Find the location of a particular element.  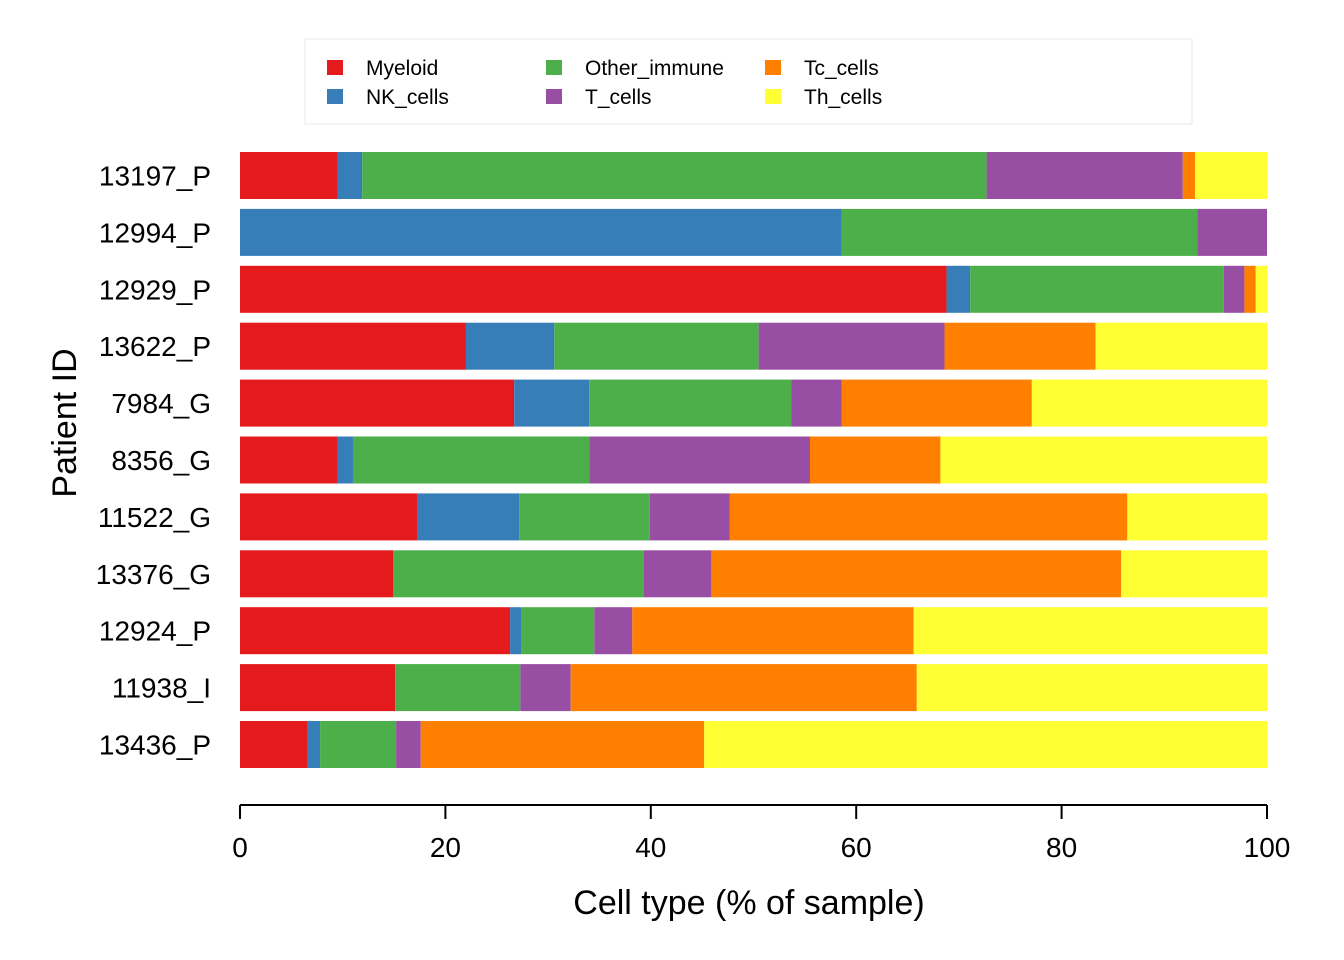

legend-label-Other_immune: Other_immune is located at coordinates (654, 68).